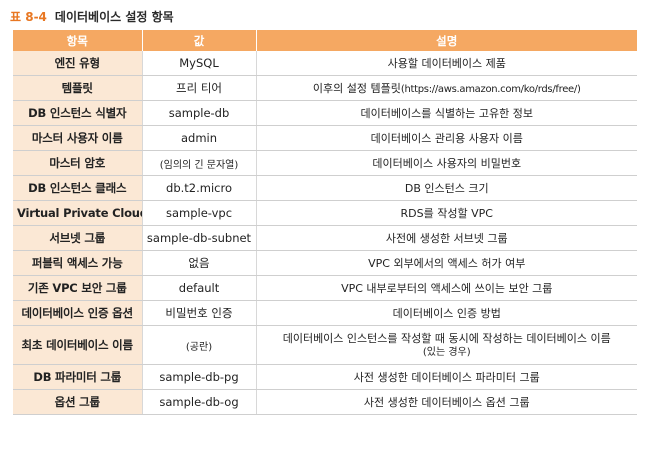 Image resolution: width=655 pixels, height=456 pixels. Describe the element at coordinates (77, 88) in the screenshot. I see `row-item: 템플릿` at that location.